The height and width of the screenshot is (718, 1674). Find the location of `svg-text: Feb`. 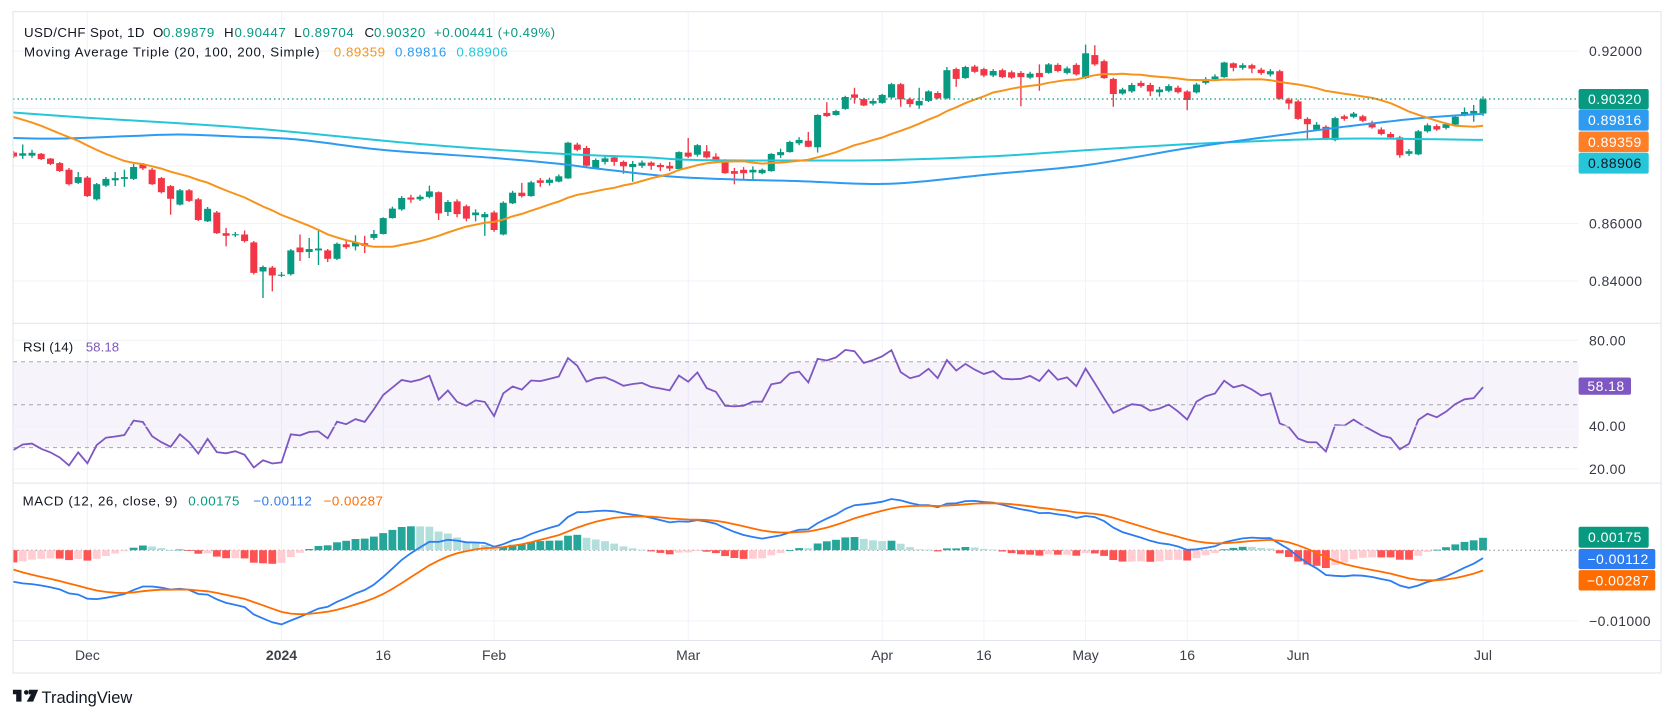

svg-text: Feb is located at coordinates (494, 655).